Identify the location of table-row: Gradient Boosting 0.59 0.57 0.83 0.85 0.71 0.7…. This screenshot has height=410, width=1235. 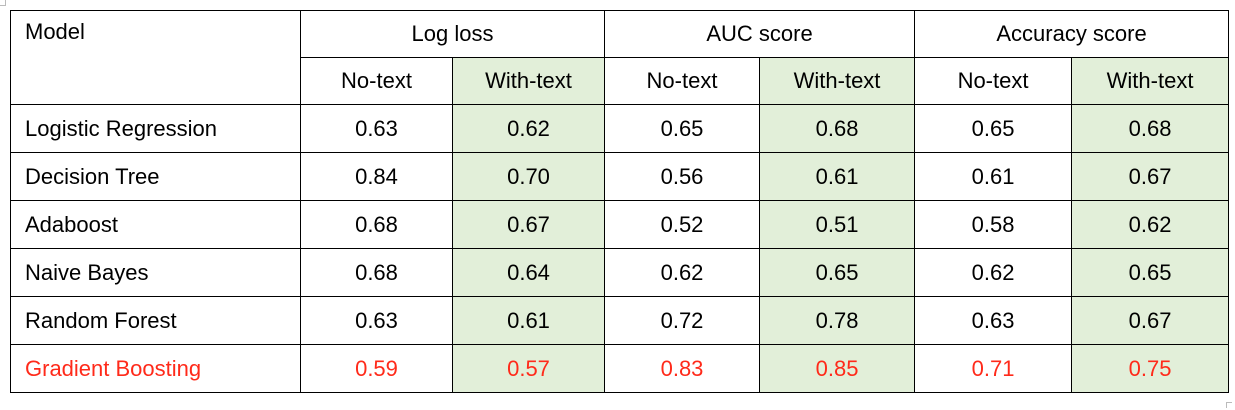
(620, 368).